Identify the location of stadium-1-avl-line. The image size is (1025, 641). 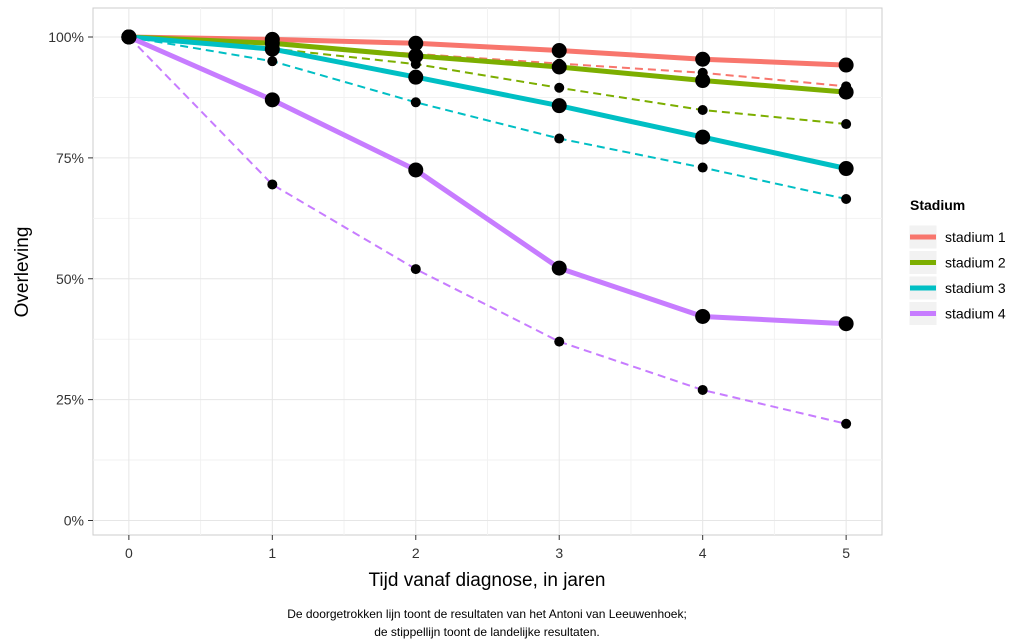
(487, 51).